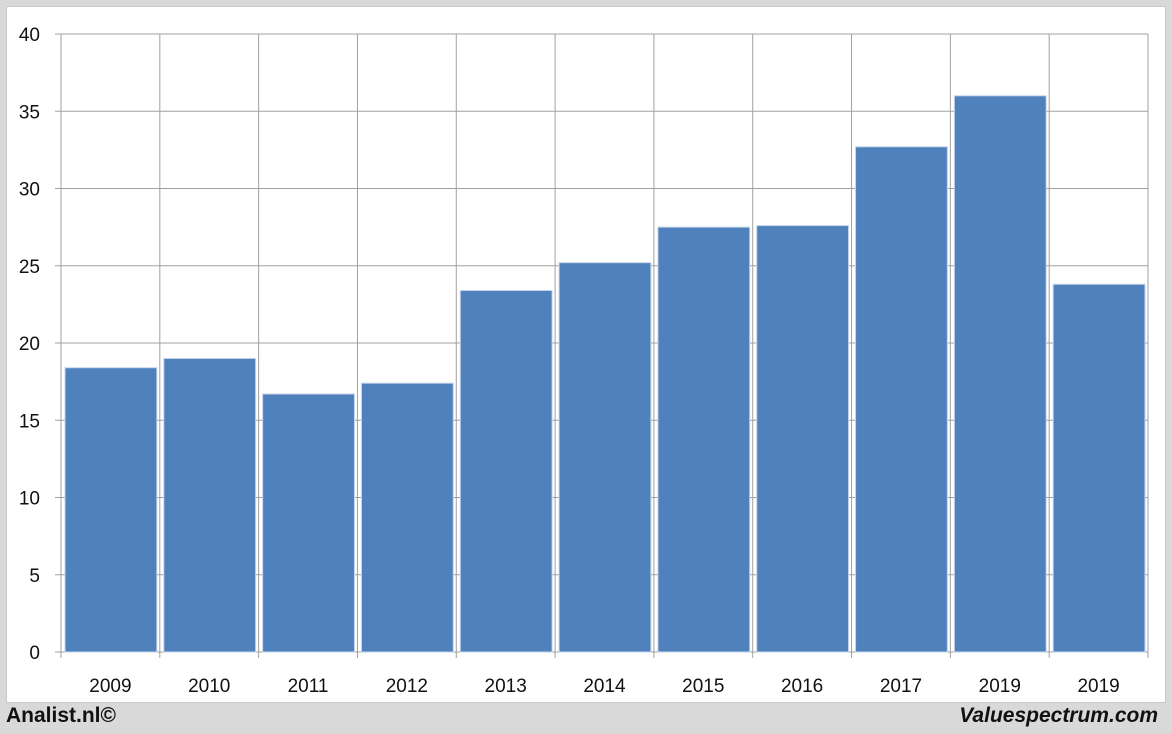 The width and height of the screenshot is (1172, 734). Describe the element at coordinates (29, 344) in the screenshot. I see `y-tick-label: 20` at that location.